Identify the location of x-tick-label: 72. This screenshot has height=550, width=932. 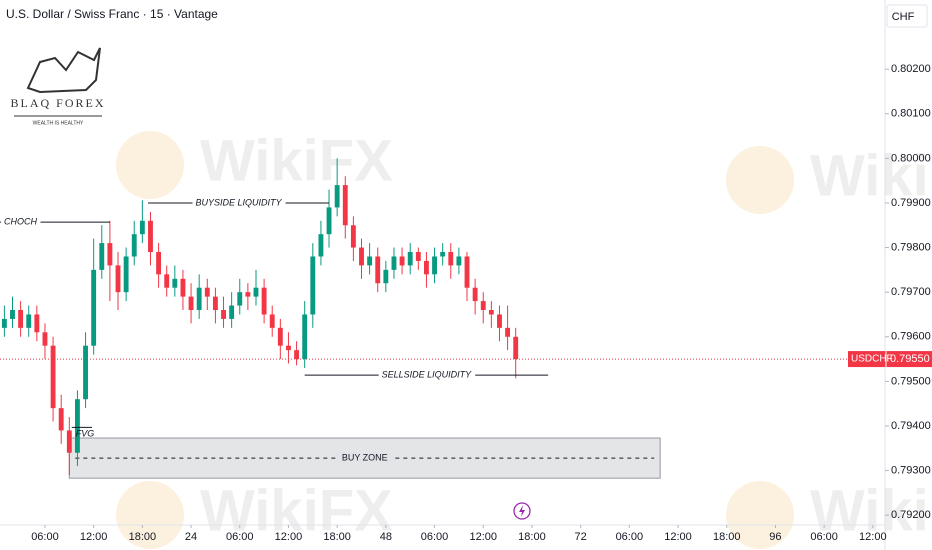
(581, 537).